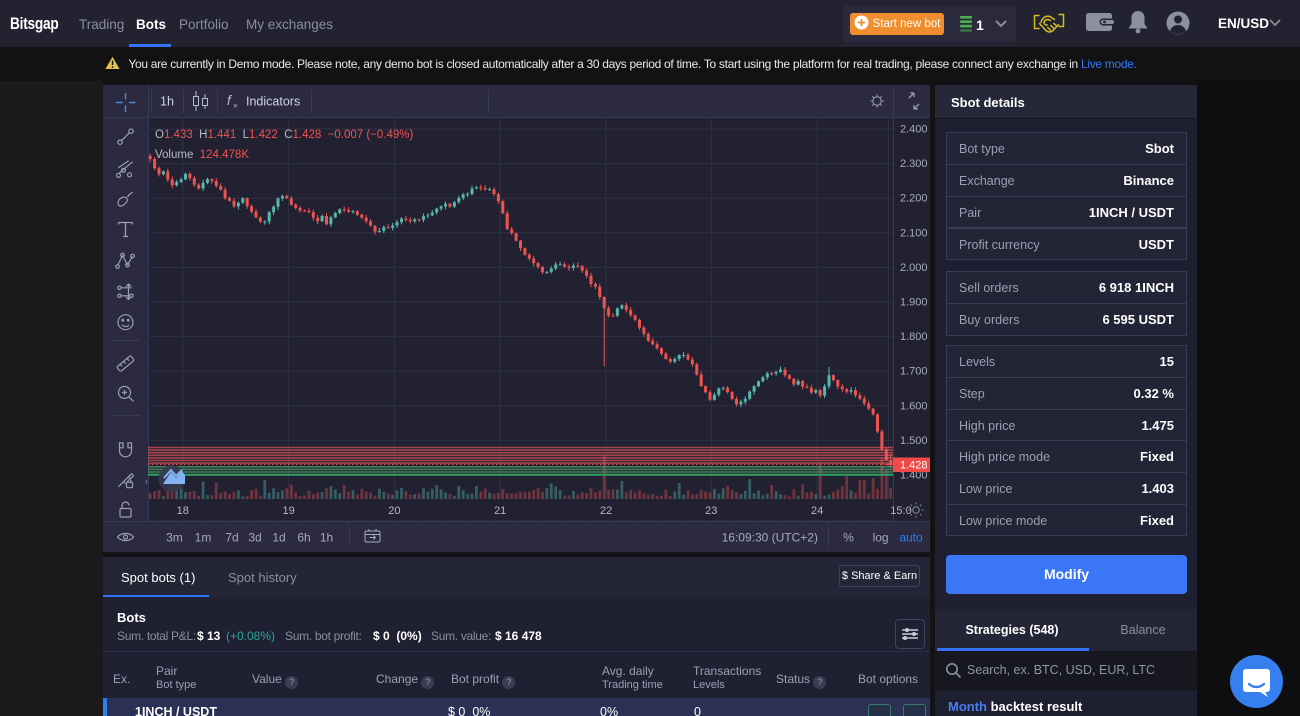 This screenshot has width=1300, height=716. I want to click on svg-text: 21, so click(500, 511).